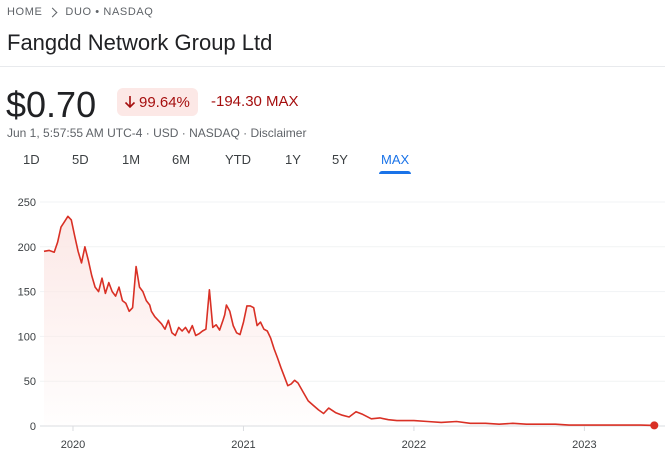  I want to click on change-percent-badge: 99.64%, so click(157, 102).